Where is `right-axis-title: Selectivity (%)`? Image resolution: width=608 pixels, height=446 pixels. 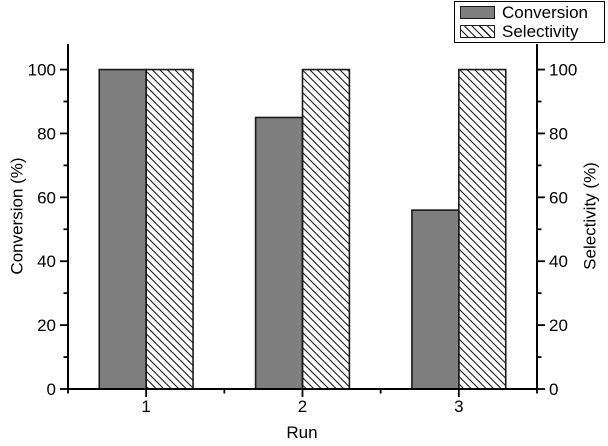 right-axis-title: Selectivity (%) is located at coordinates (590, 216).